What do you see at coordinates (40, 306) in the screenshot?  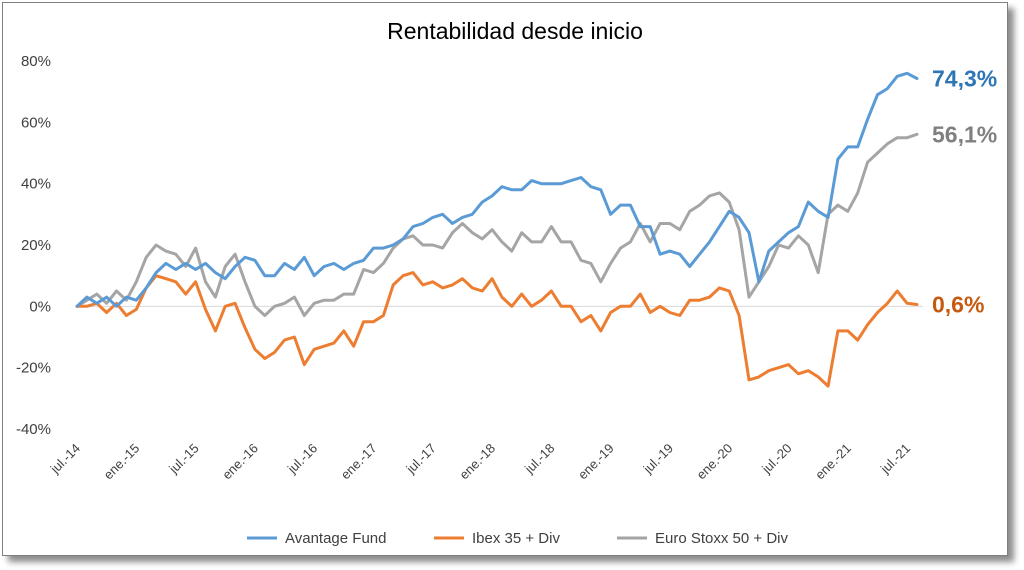 I see `y-tick-label: 0%` at bounding box center [40, 306].